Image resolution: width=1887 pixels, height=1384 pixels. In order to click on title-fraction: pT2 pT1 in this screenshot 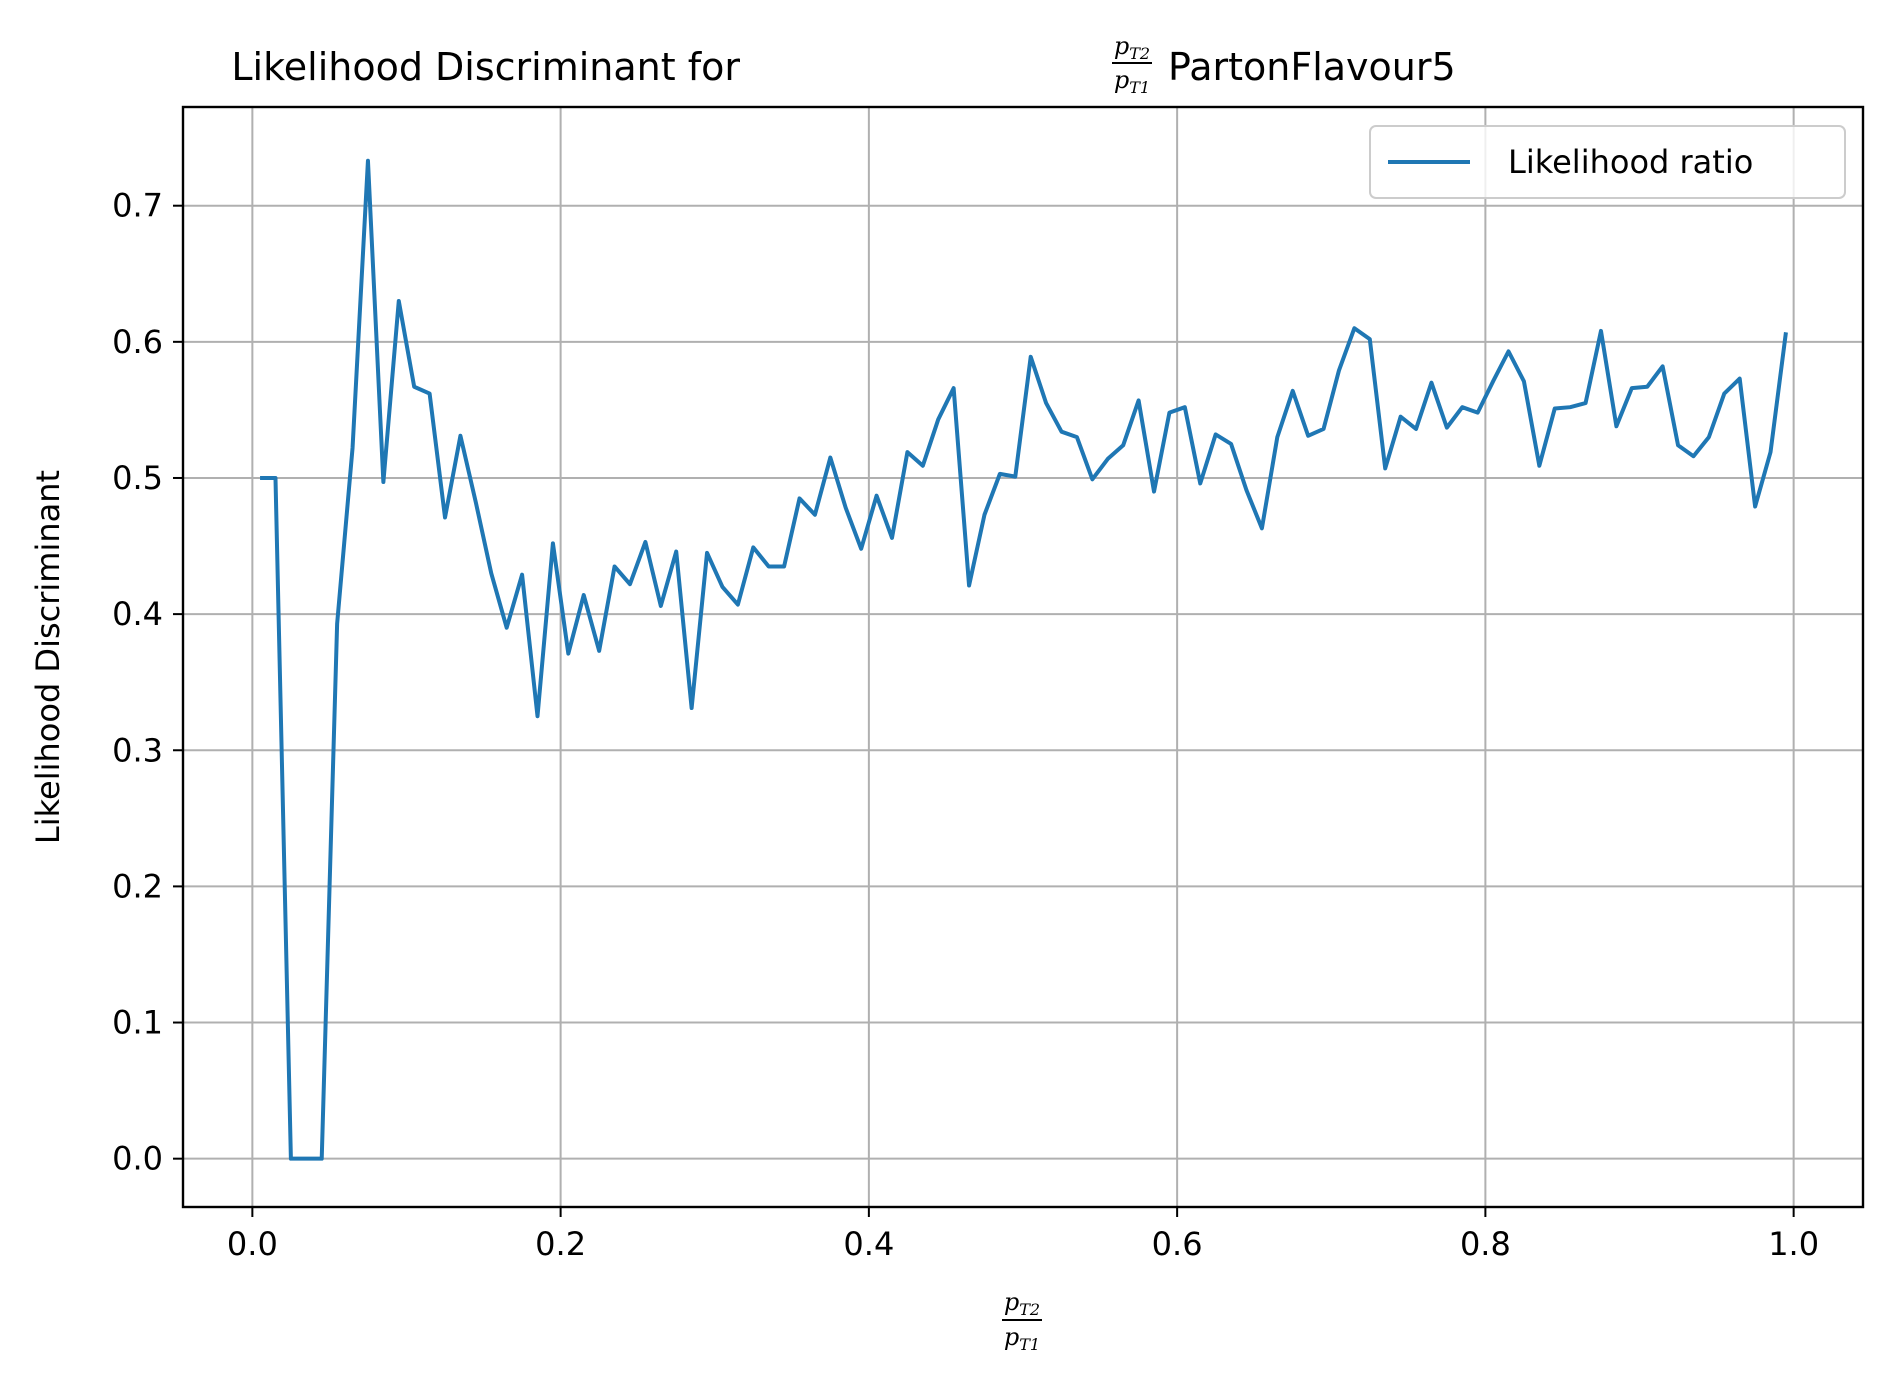, I will do `click(1132, 64)`.